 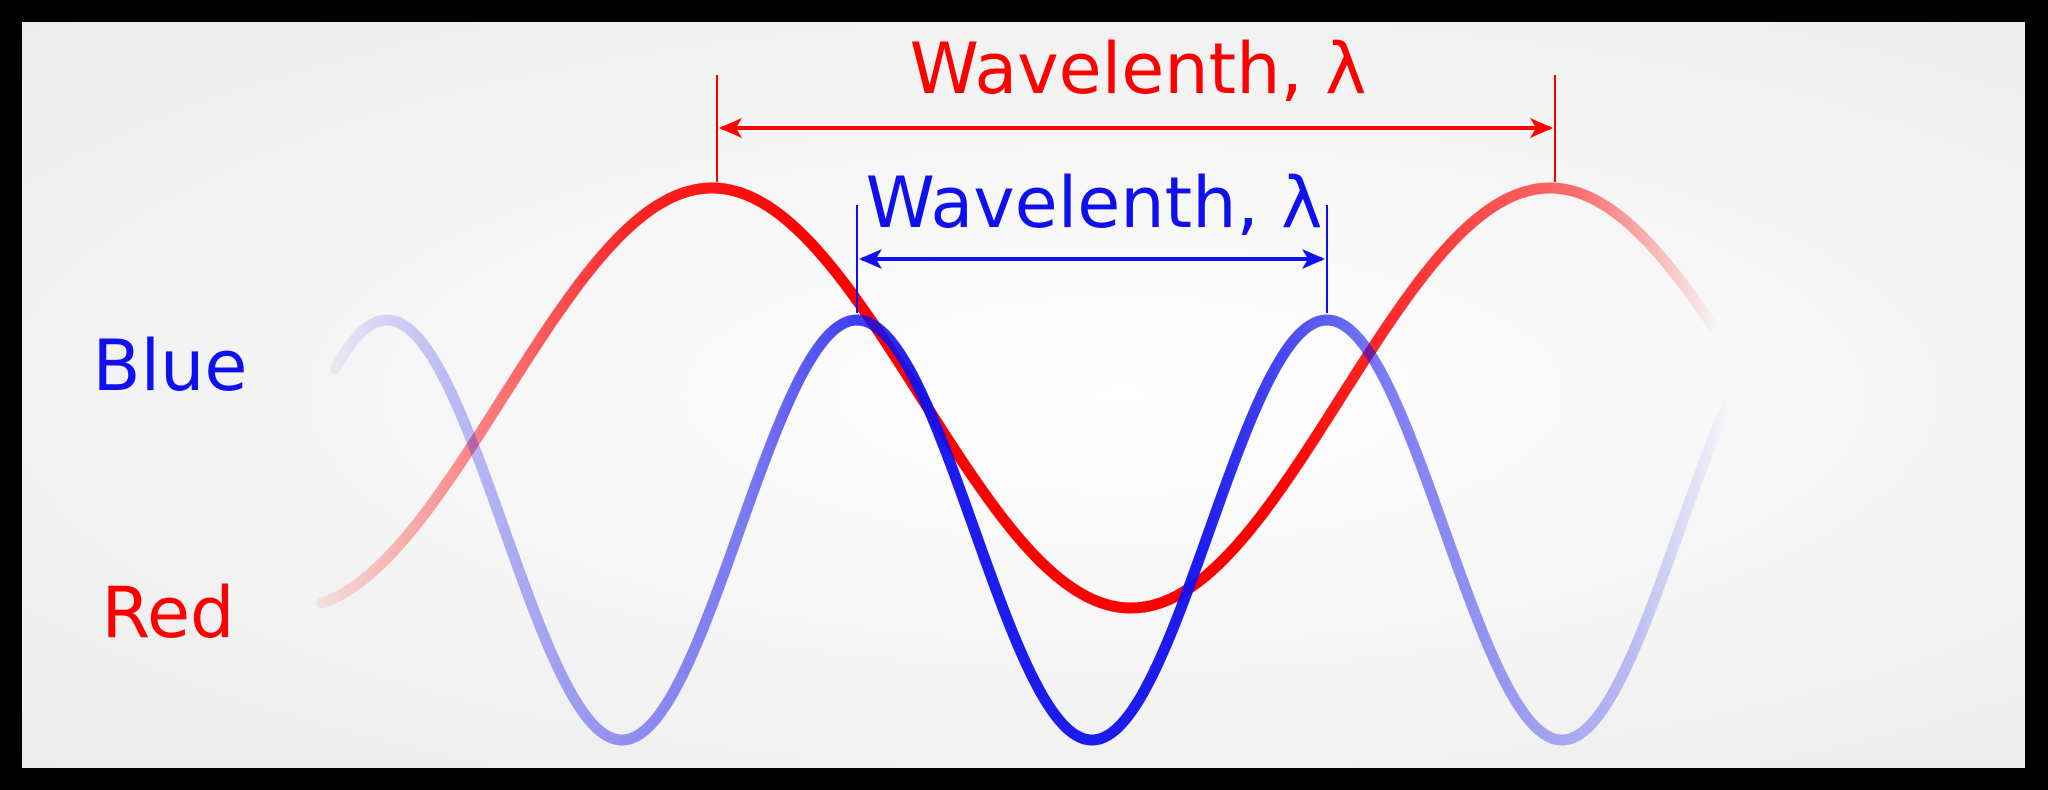 What do you see at coordinates (1541, 128) in the screenshot?
I see `red-right-arrowhead` at bounding box center [1541, 128].